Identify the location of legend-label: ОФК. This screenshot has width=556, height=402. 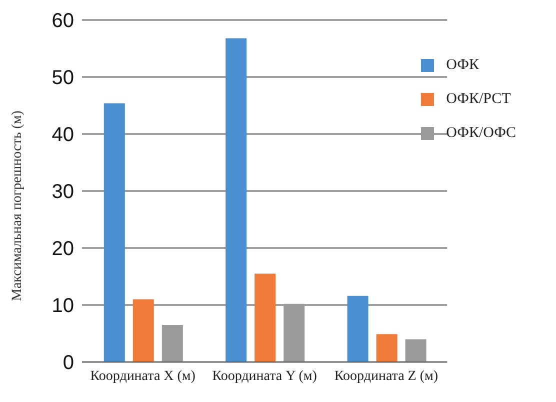
(462, 65).